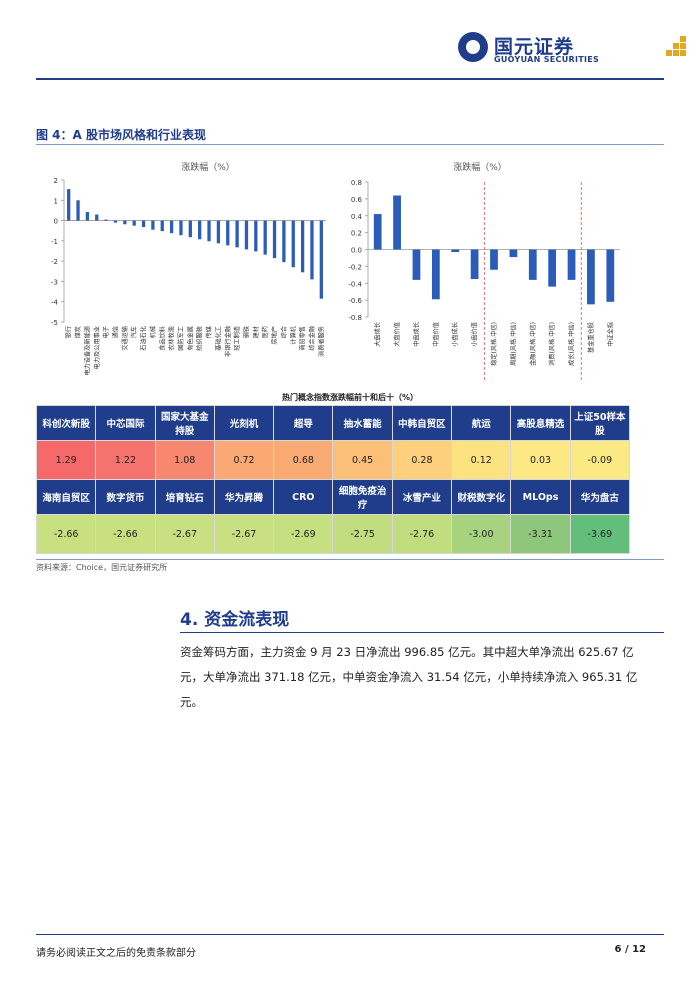 Image resolution: width=700 pixels, height=990 pixels. What do you see at coordinates (350, 934) in the screenshot?
I see `footer-divider` at bounding box center [350, 934].